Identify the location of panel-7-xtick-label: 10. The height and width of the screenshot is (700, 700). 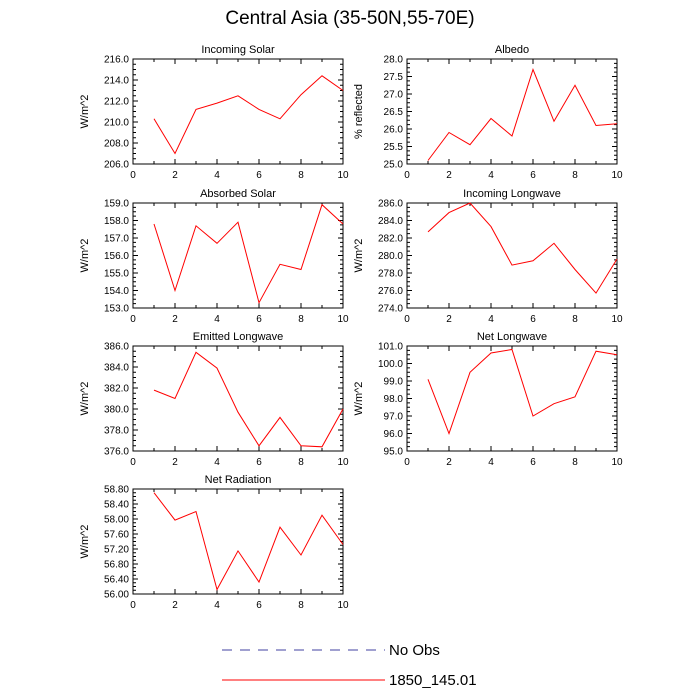
(343, 605).